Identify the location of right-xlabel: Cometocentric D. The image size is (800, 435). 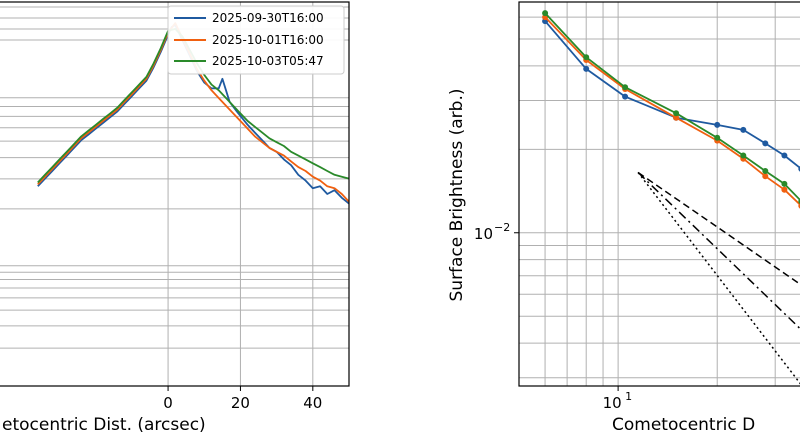
(683, 425).